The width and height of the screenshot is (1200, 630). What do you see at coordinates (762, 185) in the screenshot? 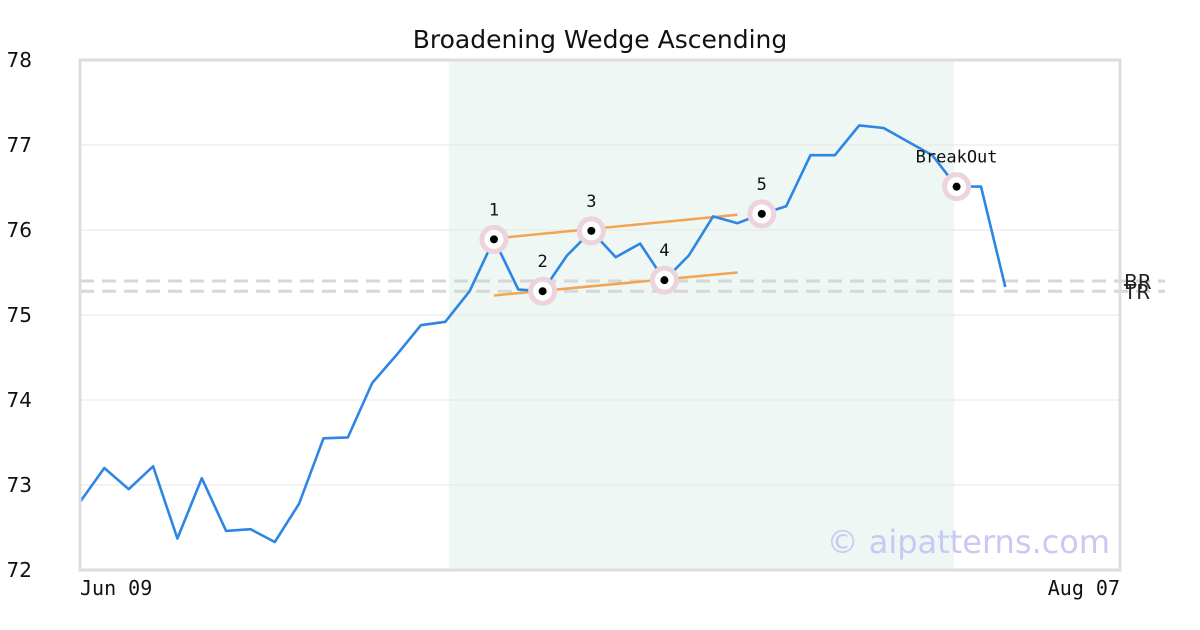
I see `marker-label: 5` at bounding box center [762, 185].